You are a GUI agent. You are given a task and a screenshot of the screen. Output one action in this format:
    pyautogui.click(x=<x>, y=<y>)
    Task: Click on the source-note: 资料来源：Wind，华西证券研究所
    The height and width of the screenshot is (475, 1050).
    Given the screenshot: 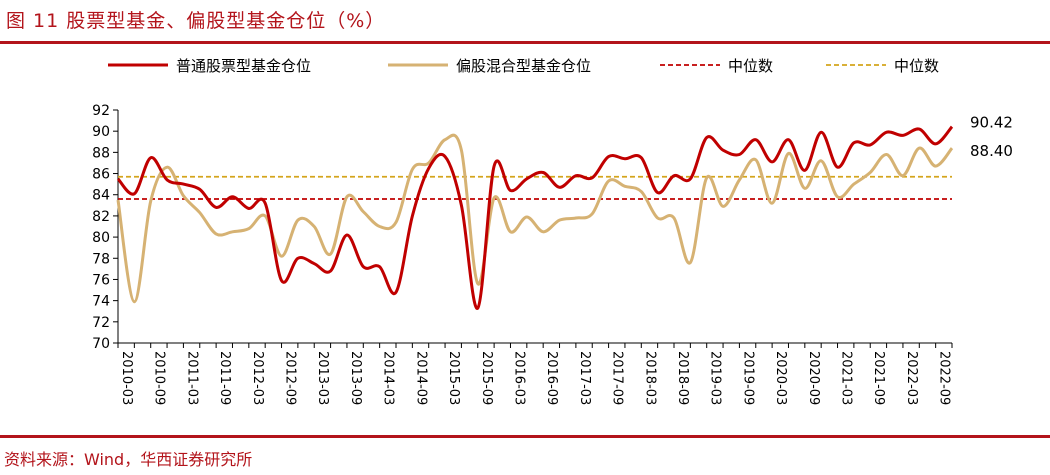 What is the action you would take?
    pyautogui.click(x=128, y=459)
    